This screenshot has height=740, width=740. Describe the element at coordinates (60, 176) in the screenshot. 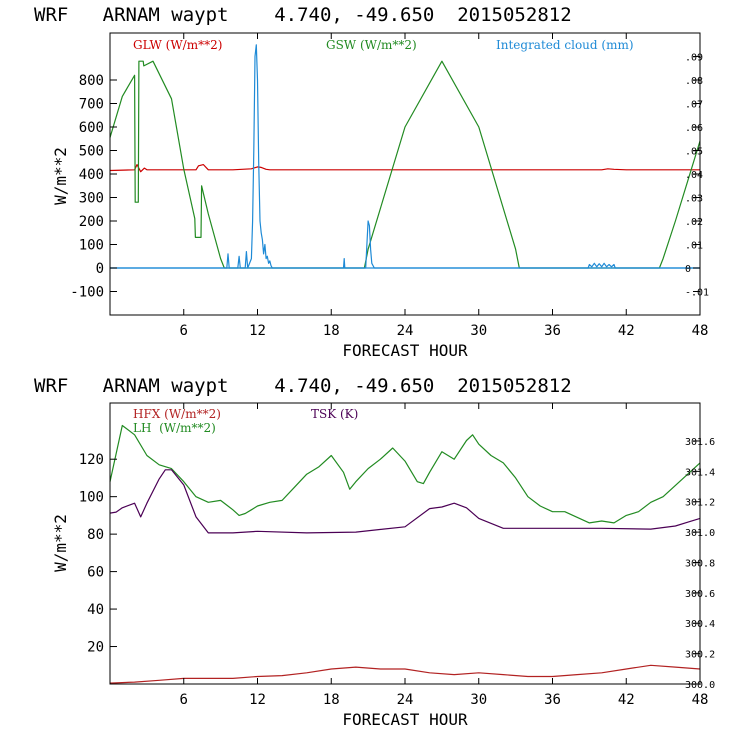

I see `chart-1-y-axis-label: W/m**2` at that location.